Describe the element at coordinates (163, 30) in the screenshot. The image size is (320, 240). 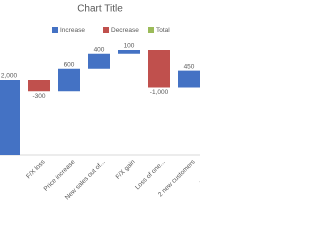
I see `legend-label: Total` at that location.